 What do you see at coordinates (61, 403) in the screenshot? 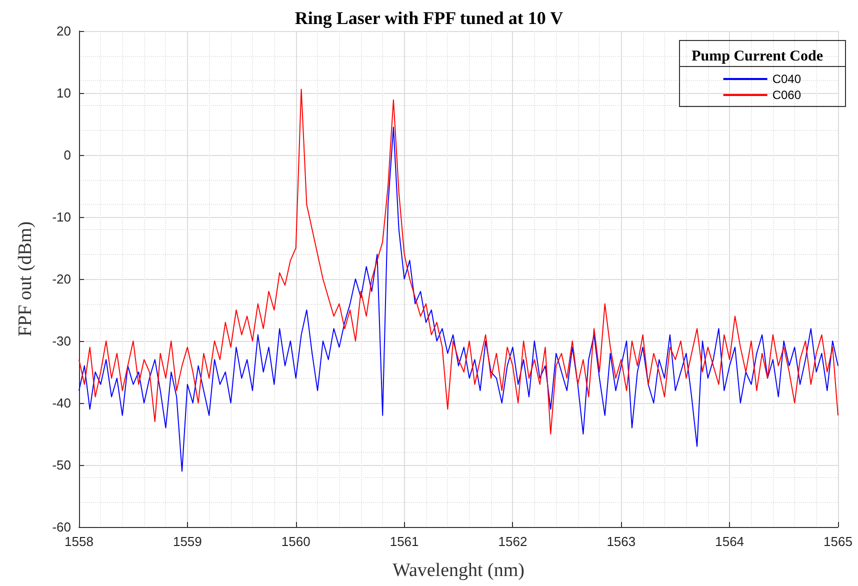
I see `y-tick-label: -40` at bounding box center [61, 403].